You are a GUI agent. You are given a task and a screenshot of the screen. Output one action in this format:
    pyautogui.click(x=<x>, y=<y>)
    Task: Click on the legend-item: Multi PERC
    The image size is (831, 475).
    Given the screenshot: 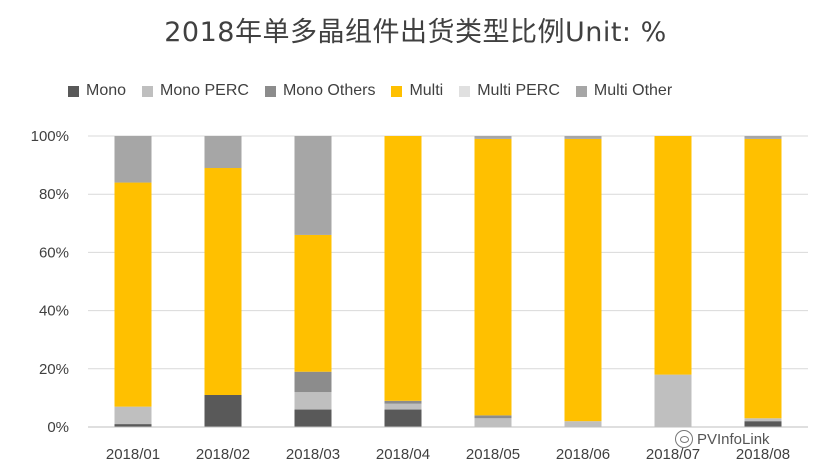 What is the action you would take?
    pyautogui.click(x=509, y=91)
    